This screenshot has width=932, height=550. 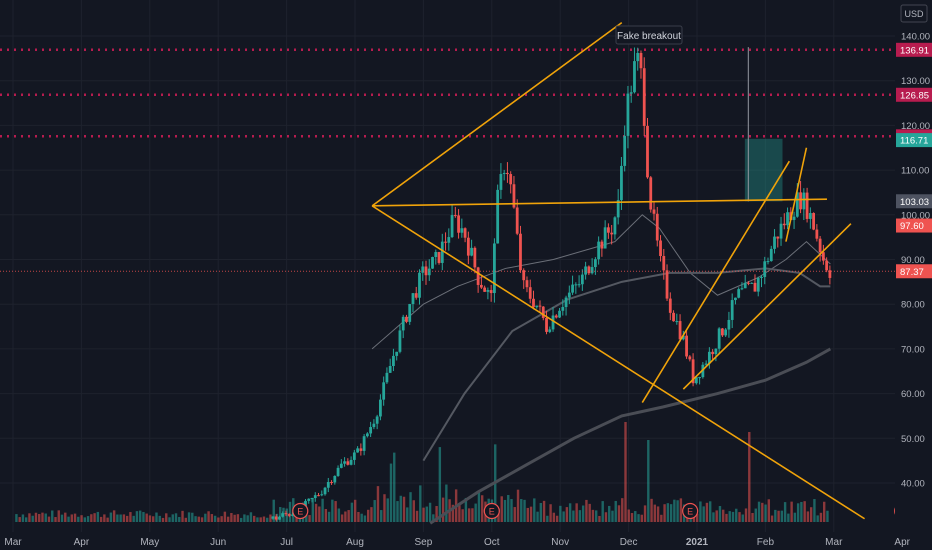 What do you see at coordinates (914, 13) in the screenshot?
I see `currency-badge: USD` at bounding box center [914, 13].